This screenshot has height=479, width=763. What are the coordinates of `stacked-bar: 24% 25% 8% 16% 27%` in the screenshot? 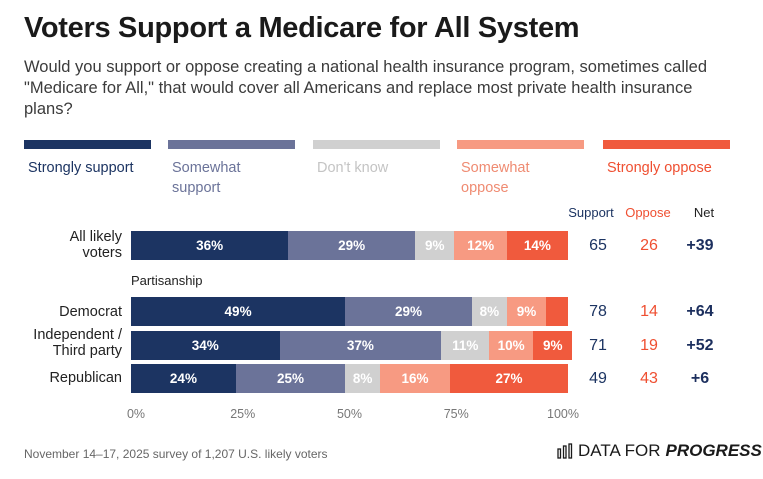 It's located at (349, 378).